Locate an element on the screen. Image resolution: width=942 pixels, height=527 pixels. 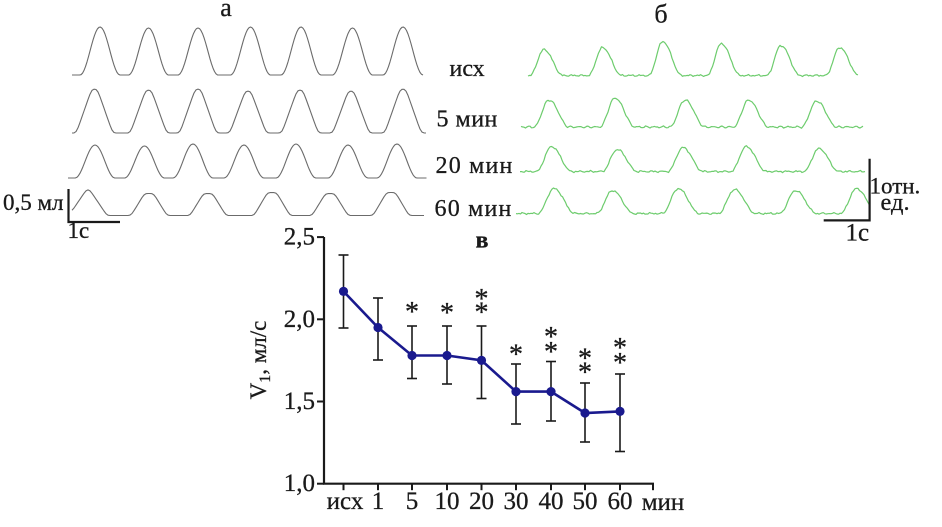
svg-text: 20 is located at coordinates (481, 501).